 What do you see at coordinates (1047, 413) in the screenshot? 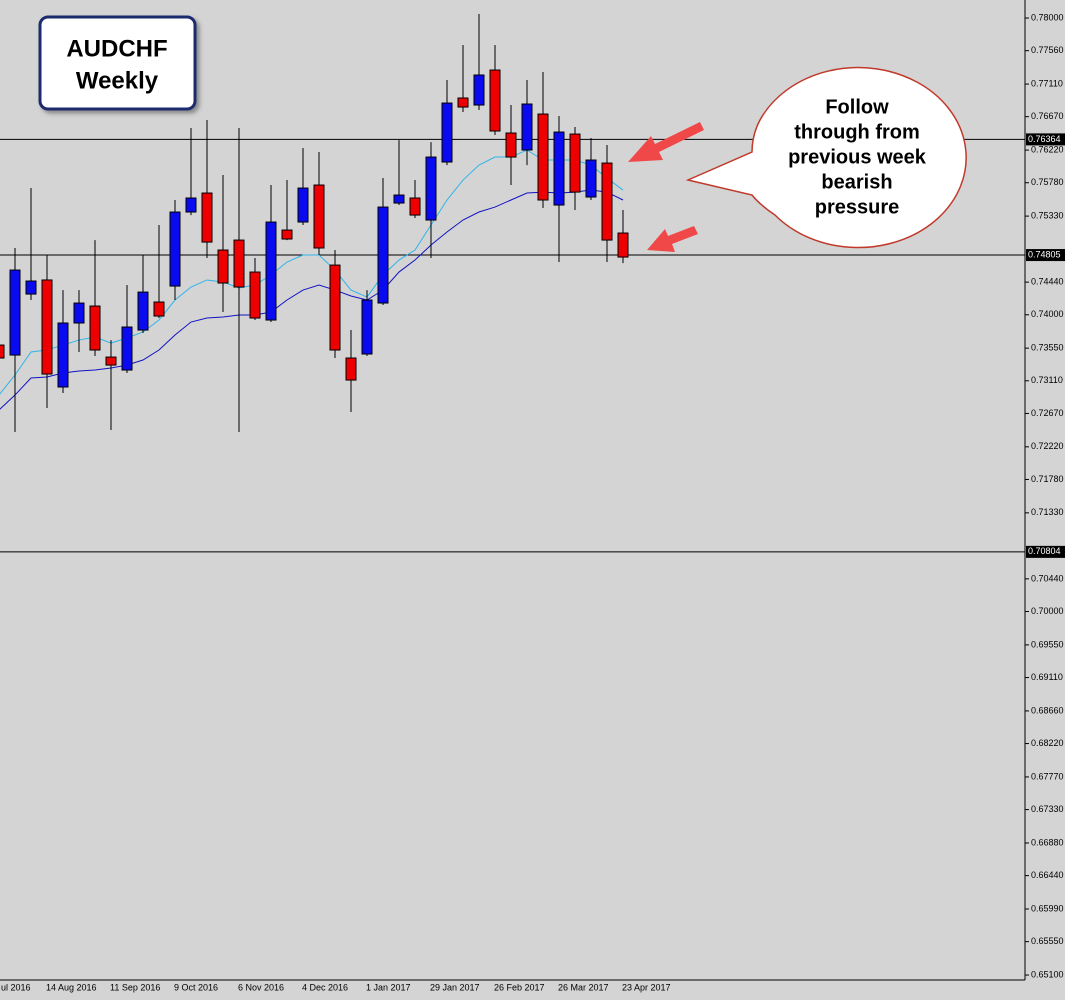
I see `y-tick-label: 0.72670` at bounding box center [1047, 413].